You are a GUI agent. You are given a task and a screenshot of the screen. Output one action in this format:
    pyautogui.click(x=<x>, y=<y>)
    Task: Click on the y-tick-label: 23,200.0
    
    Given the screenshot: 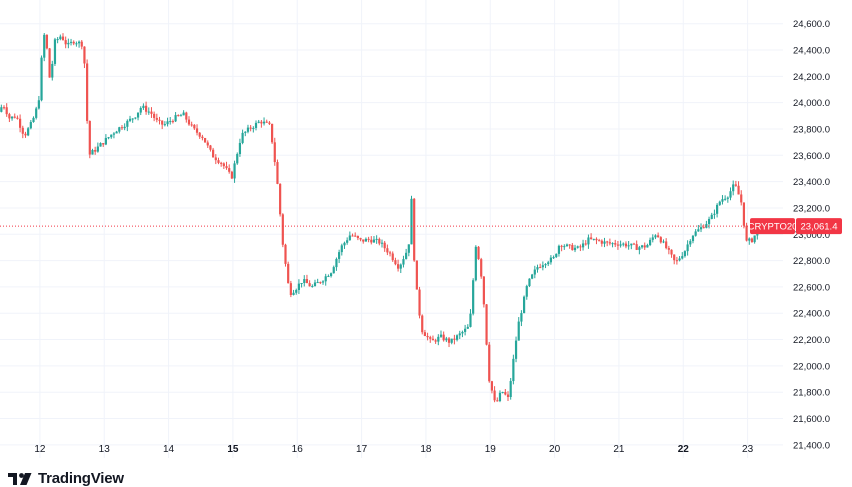 What is the action you would take?
    pyautogui.click(x=811, y=208)
    